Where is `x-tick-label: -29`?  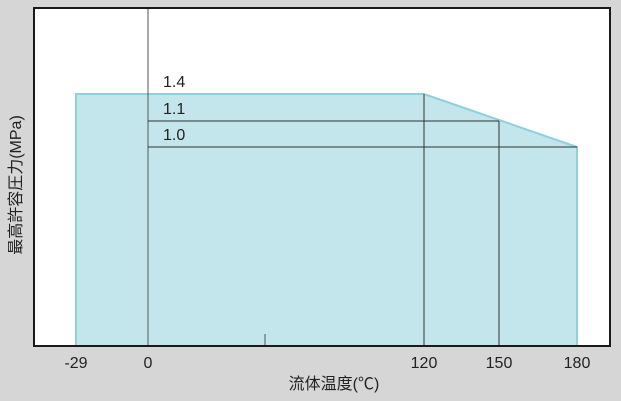 x-tick-label: -29 is located at coordinates (75, 363).